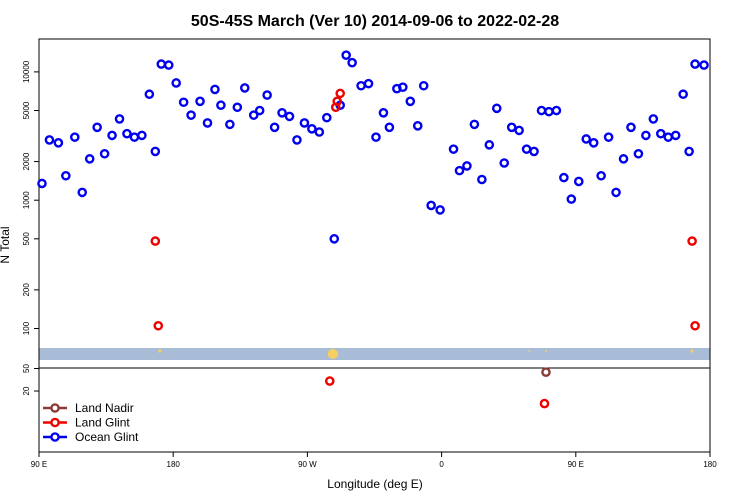 Image resolution: width=750 pixels, height=500 pixels. Describe the element at coordinates (102, 423) in the screenshot. I see `legend-label: Land Glint` at that location.